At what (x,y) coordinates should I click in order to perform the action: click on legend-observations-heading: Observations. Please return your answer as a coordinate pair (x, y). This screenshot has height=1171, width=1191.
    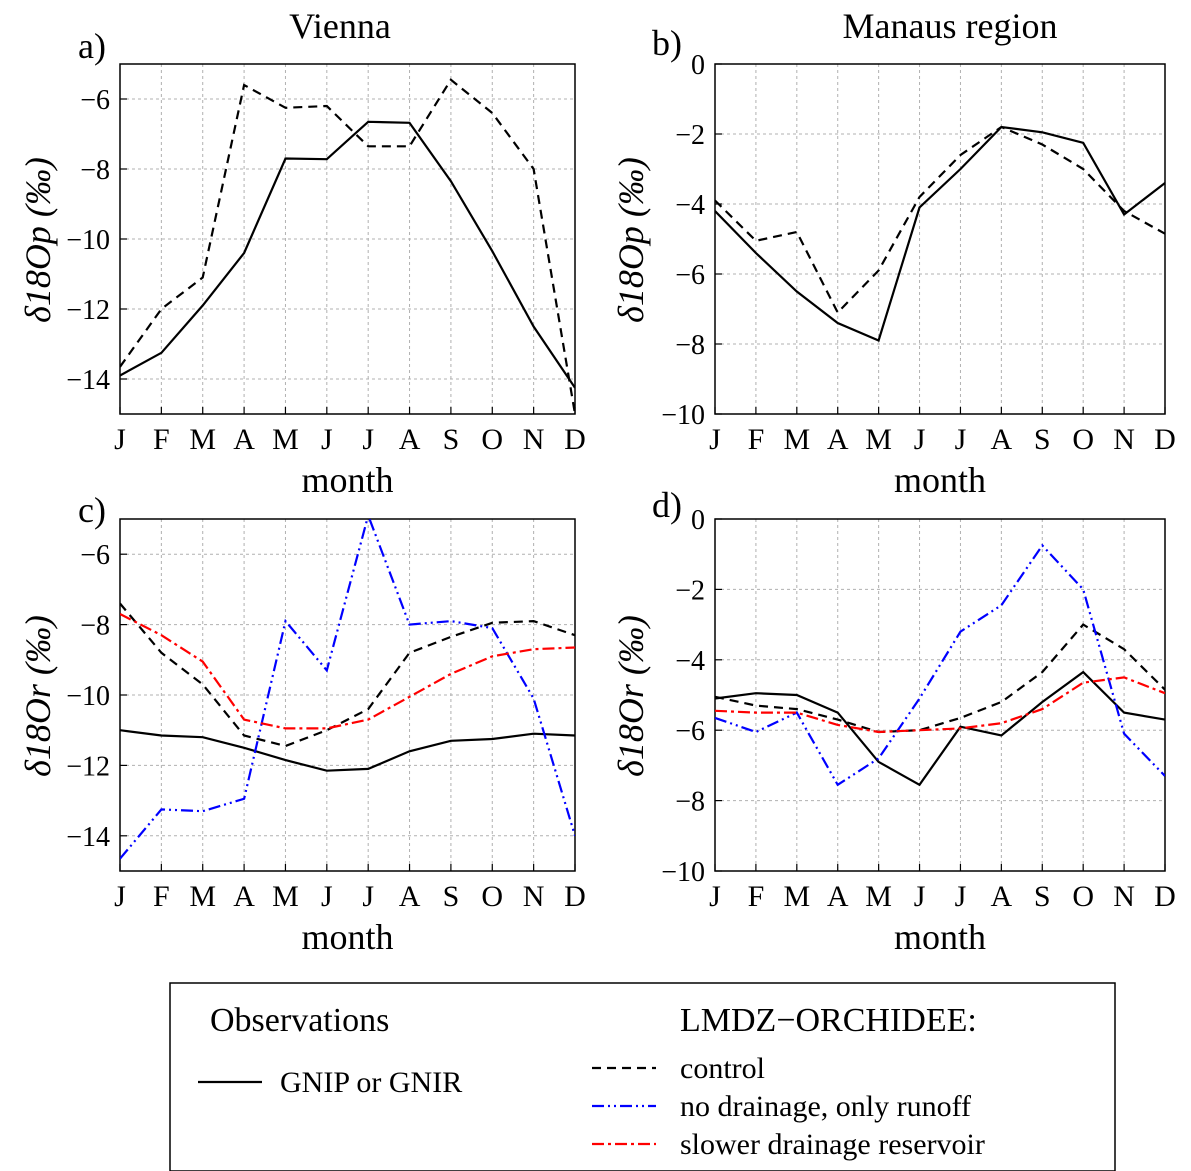
    Looking at the image, I should click on (299, 1020).